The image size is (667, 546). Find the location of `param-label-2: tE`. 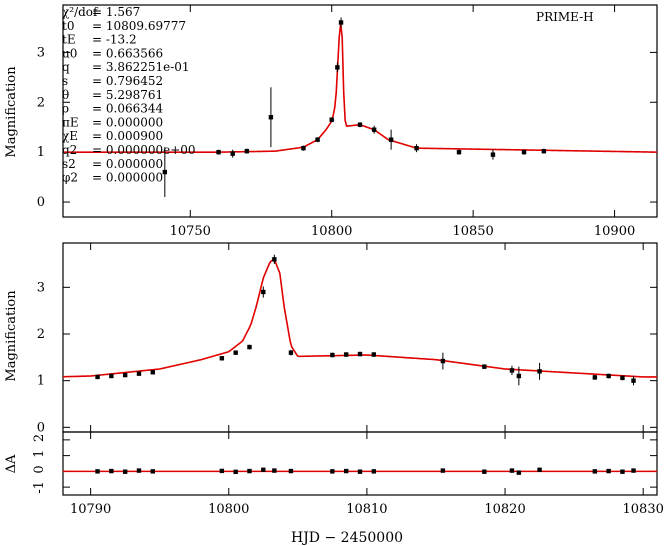

param-label-2: tE is located at coordinates (69, 40).